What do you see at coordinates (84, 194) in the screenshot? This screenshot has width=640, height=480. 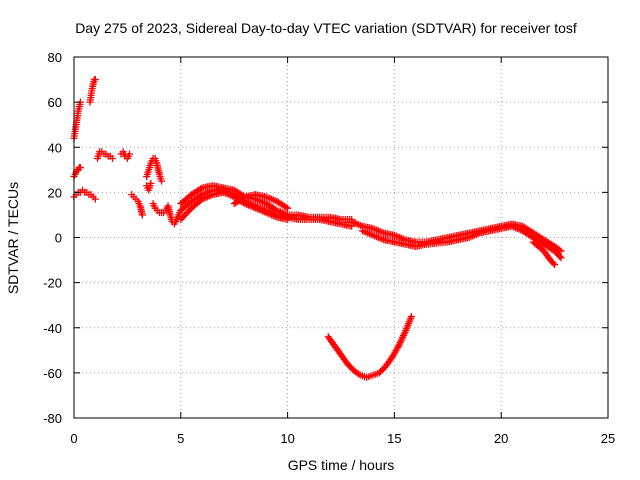 I see `series-early-low` at bounding box center [84, 194].